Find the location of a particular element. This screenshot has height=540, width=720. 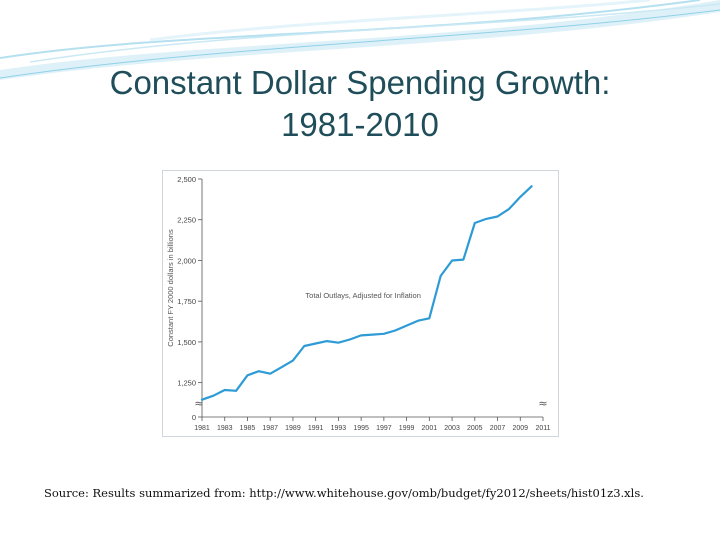

slide-title-line-2: 1981-2010 is located at coordinates (360, 124).